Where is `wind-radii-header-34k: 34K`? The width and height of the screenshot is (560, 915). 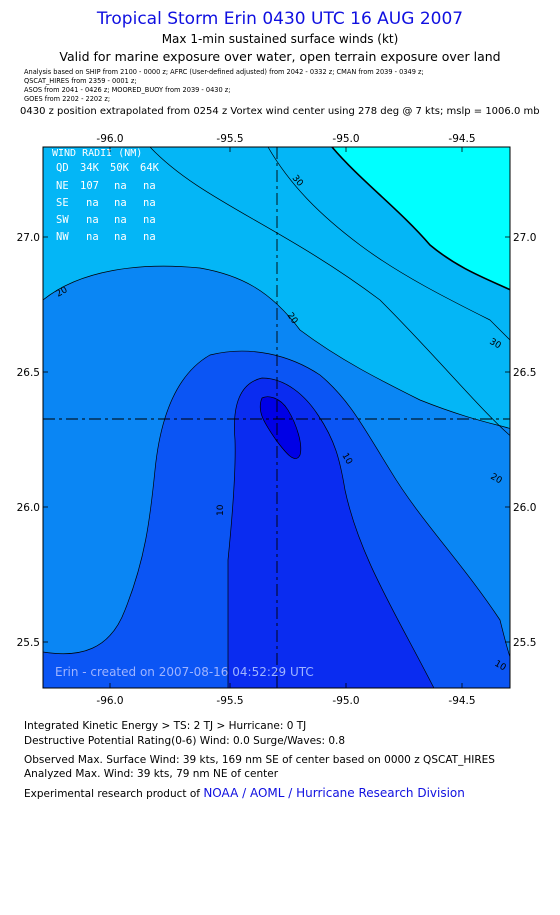
wind-radii-header-34k: 34K is located at coordinates (90, 168).